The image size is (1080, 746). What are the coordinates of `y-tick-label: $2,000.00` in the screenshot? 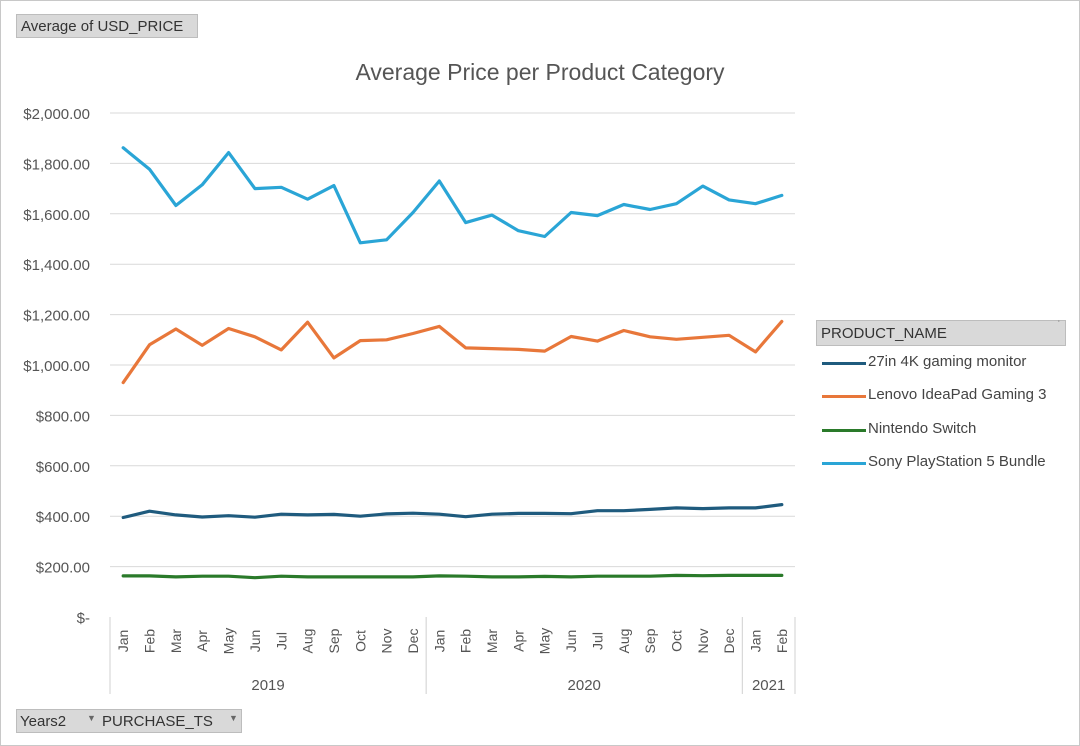 It's located at (56, 114).